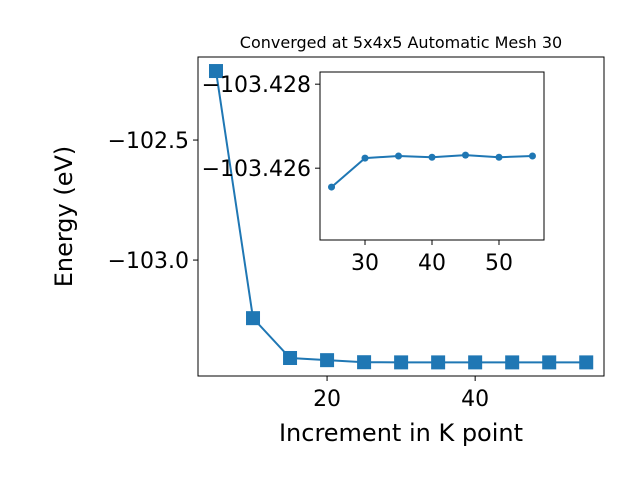 This screenshot has width=640, height=480. I want to click on x-tick-label: 30, so click(365, 263).